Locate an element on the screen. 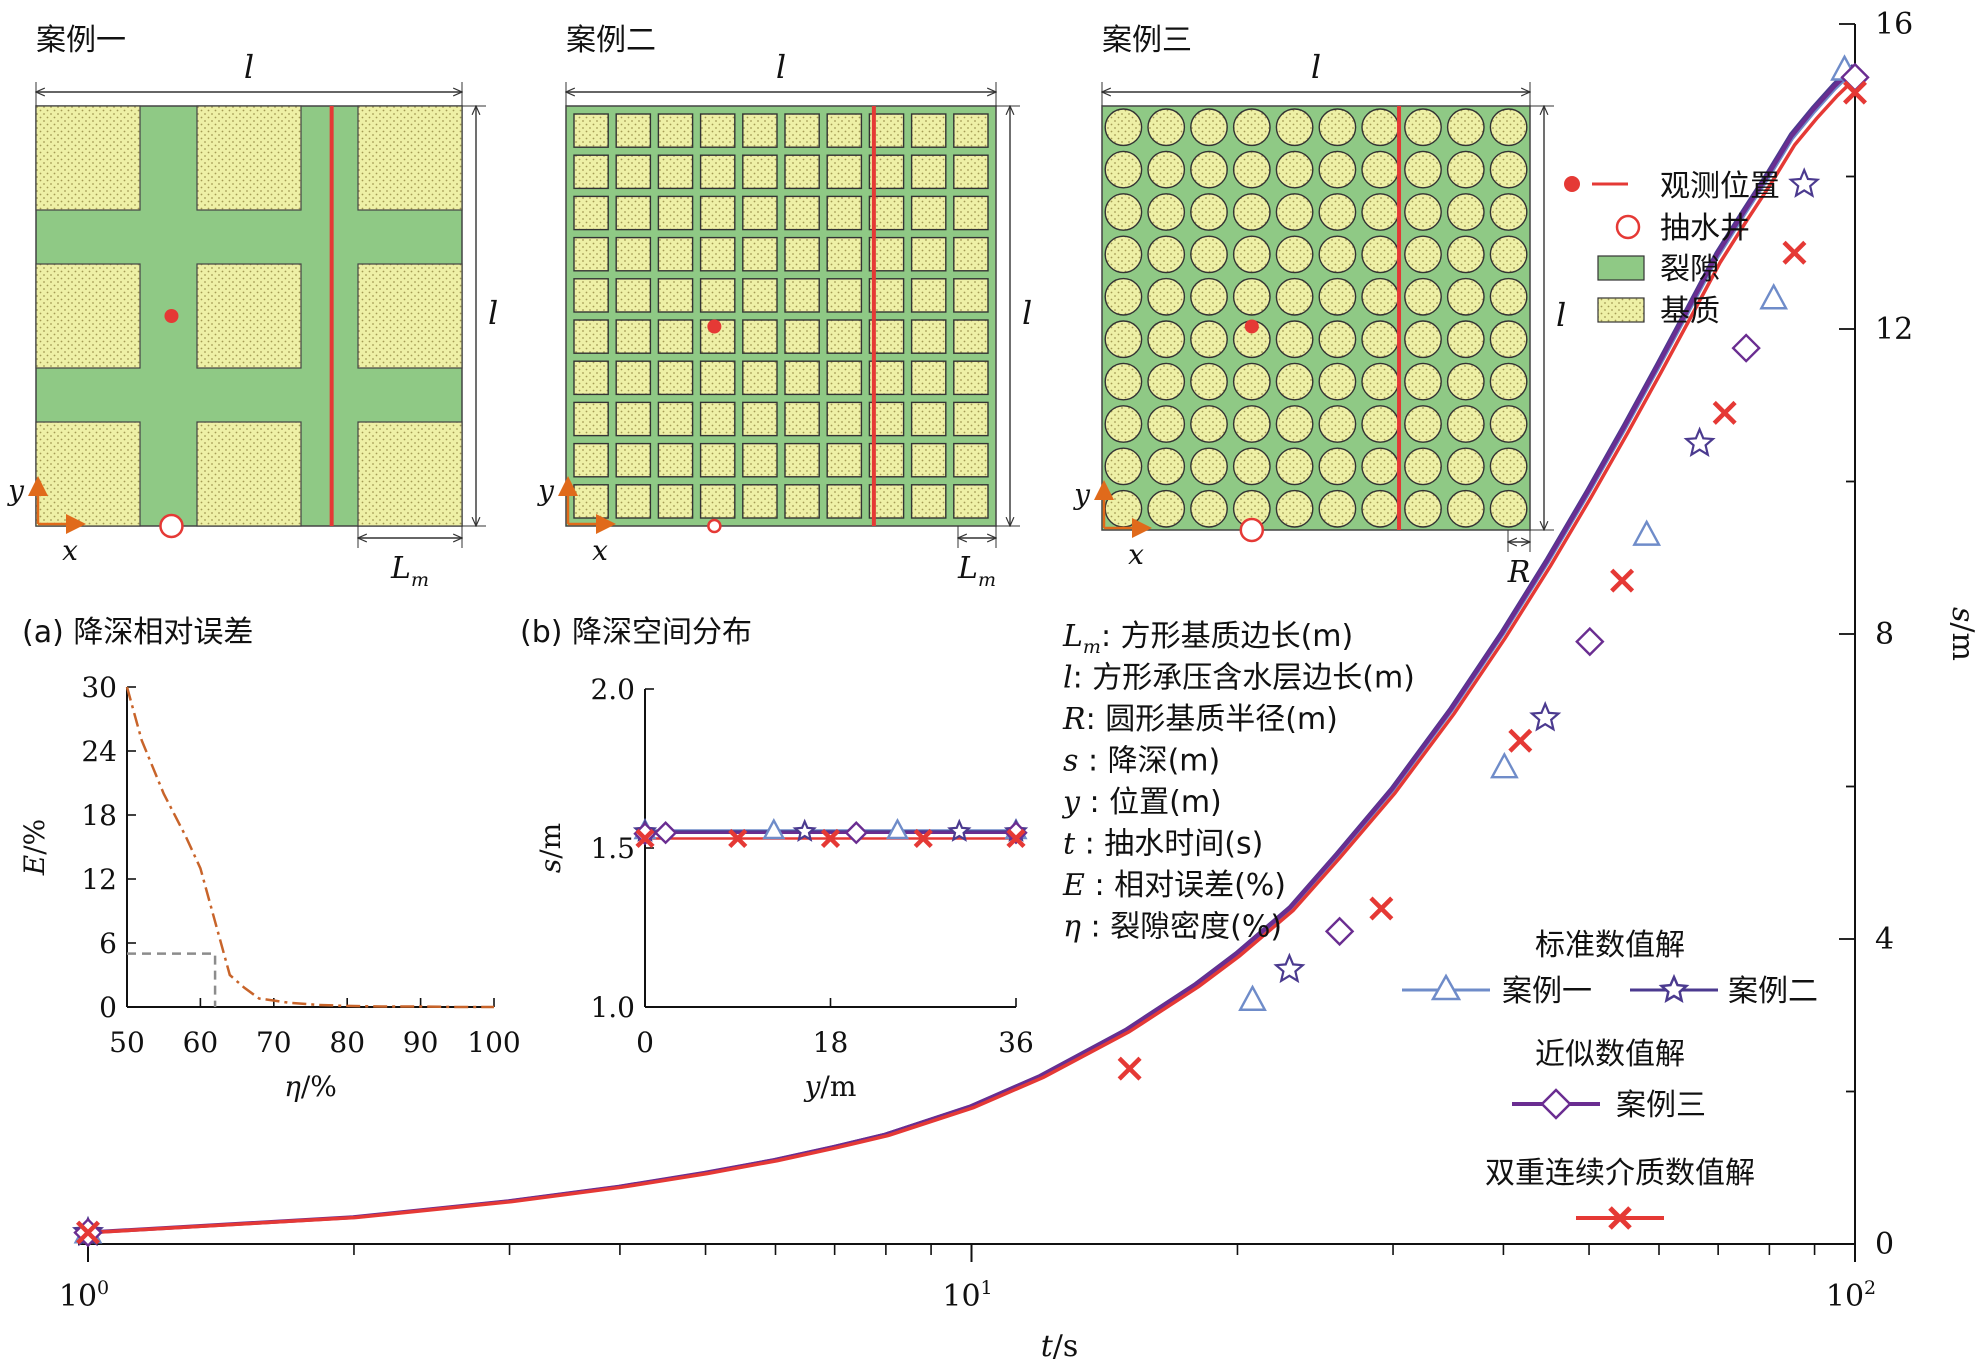 This screenshot has height=1363, width=1975. well-icon is located at coordinates (1628, 227).